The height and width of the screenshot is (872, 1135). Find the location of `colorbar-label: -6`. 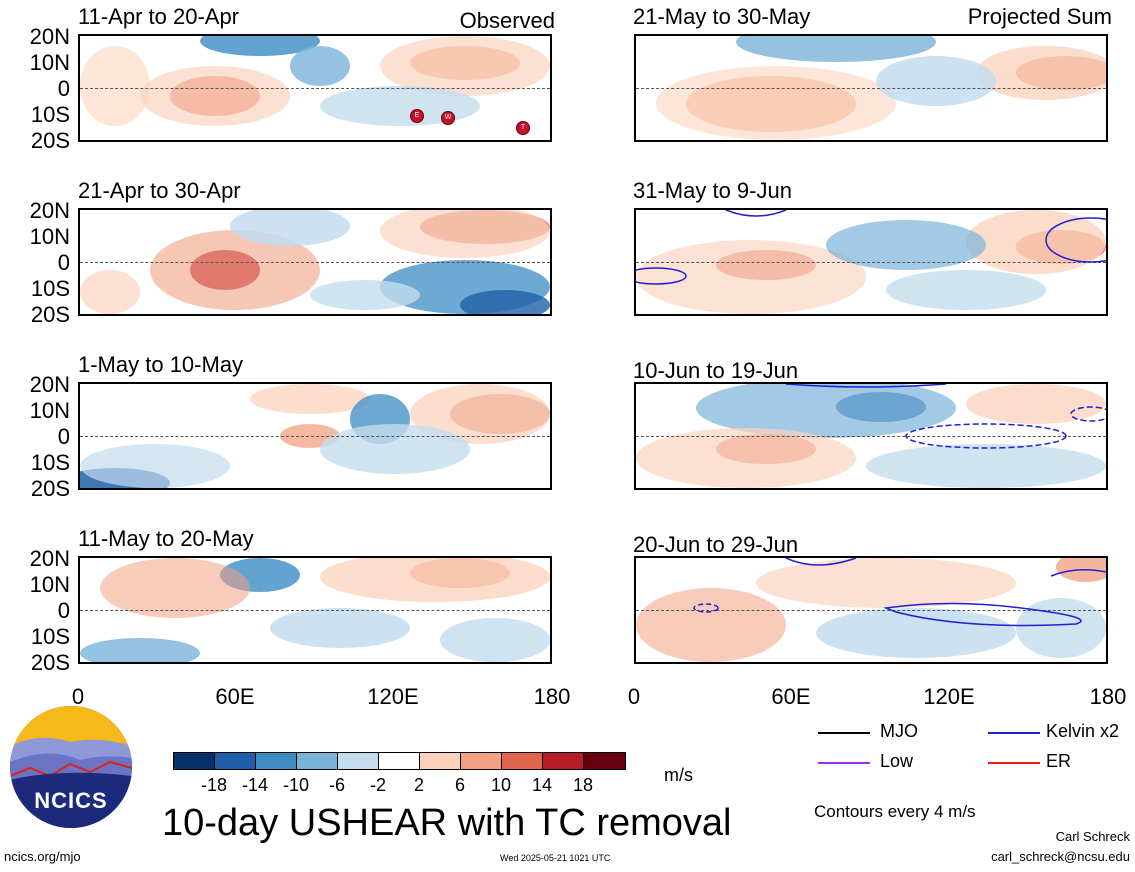

colorbar-label: -6 is located at coordinates (336, 785).